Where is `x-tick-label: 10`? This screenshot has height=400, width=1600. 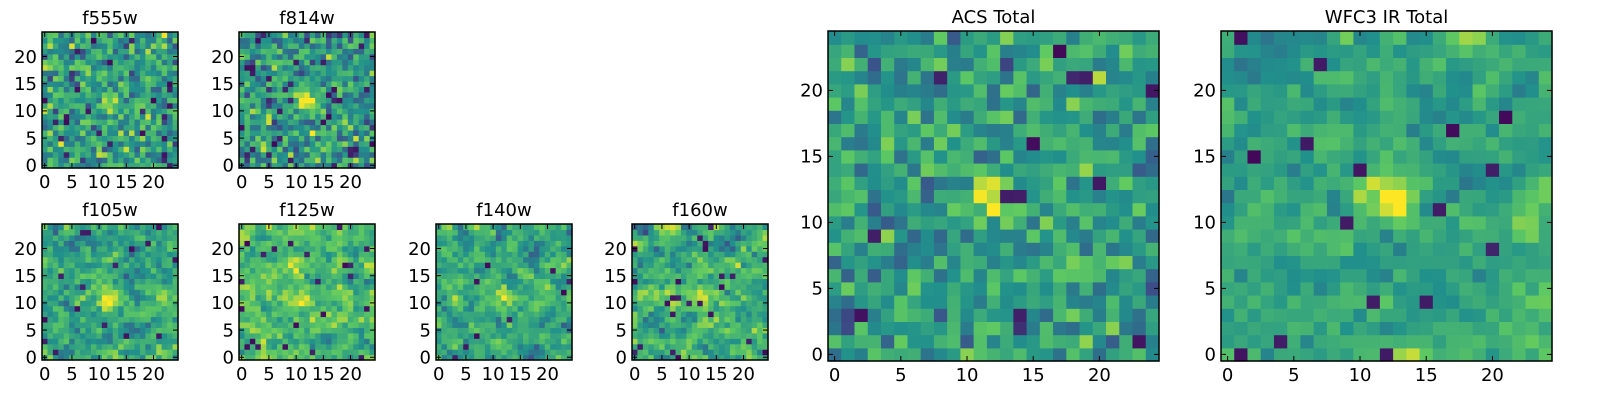 x-tick-label: 10 is located at coordinates (99, 374).